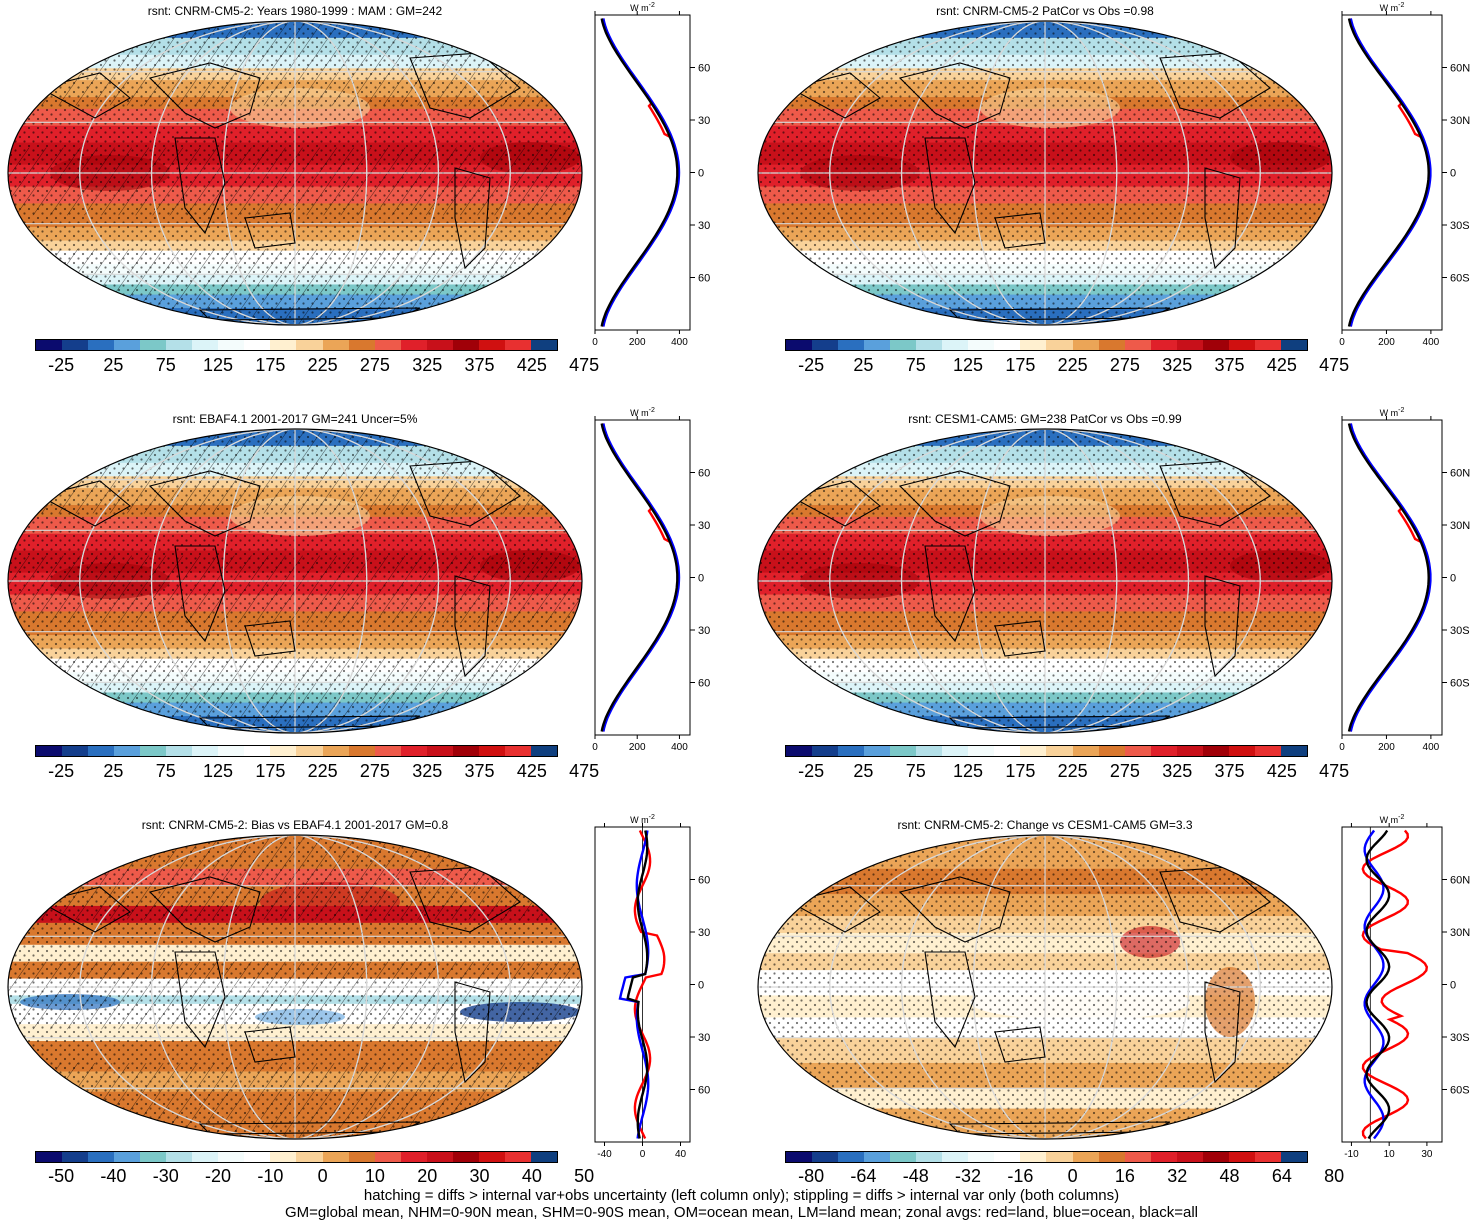 The image size is (1483, 1221). I want to click on colorbar-label: 375, so click(479, 365).